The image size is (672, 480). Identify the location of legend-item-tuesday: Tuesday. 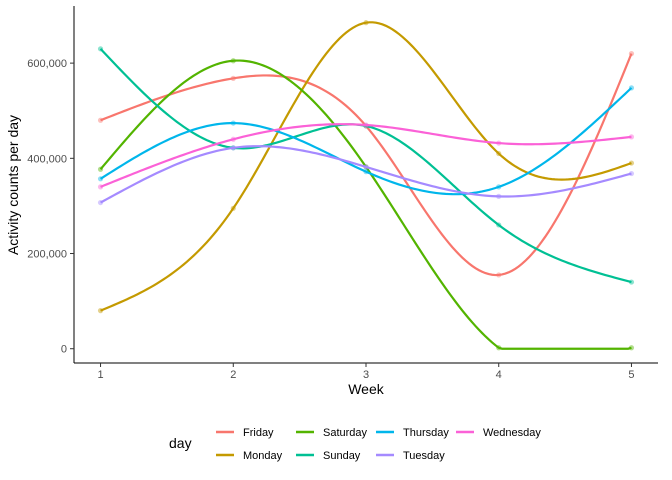
(410, 456).